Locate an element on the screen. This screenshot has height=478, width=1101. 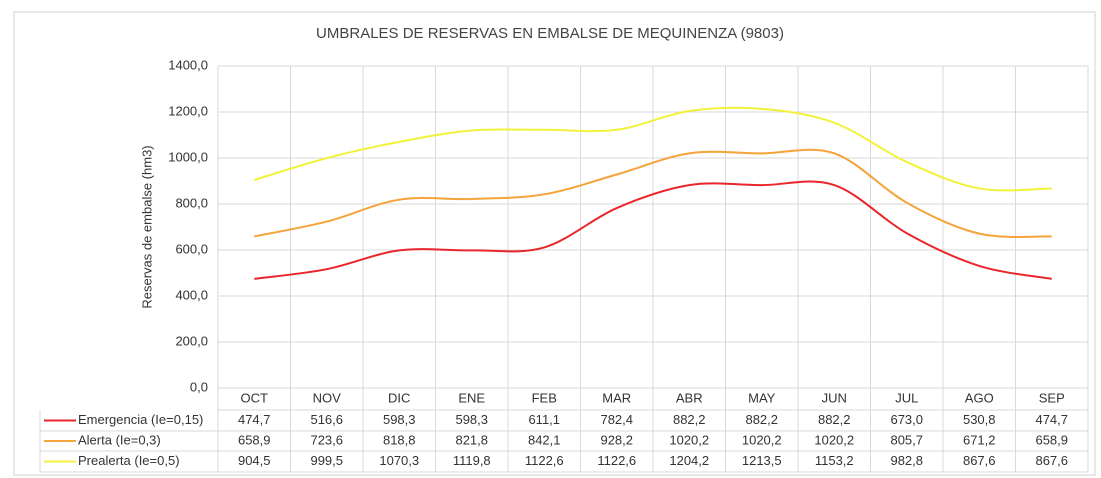
table-value: 982,8 is located at coordinates (906, 460).